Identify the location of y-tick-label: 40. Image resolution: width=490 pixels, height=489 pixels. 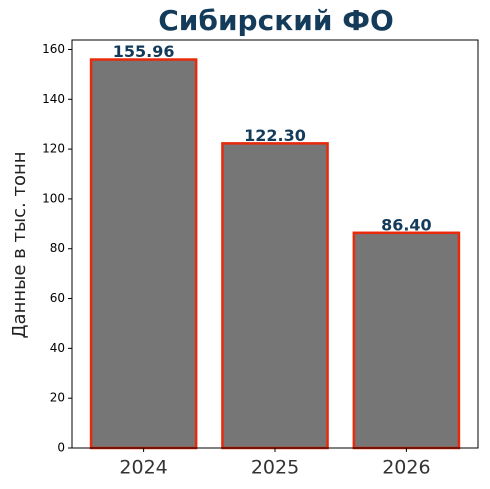
(57, 348).